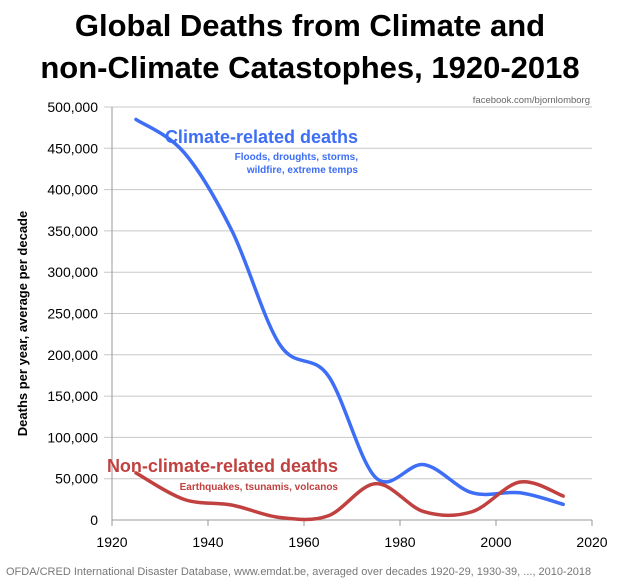 This screenshot has width=620, height=586. Describe the element at coordinates (349, 496) in the screenshot. I see `non-climate-line` at that location.